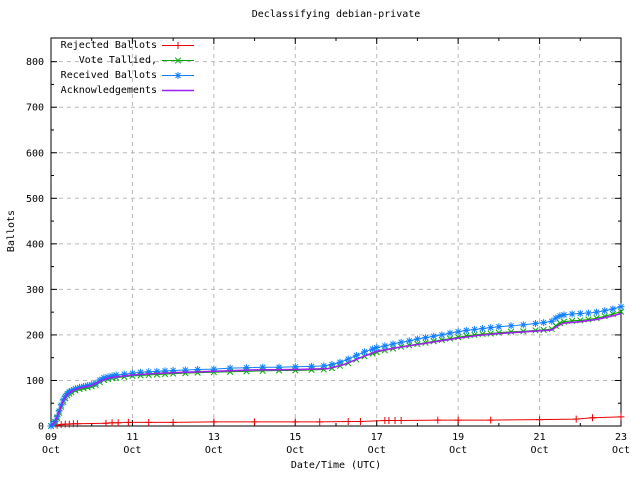 The width and height of the screenshot is (640, 480). Describe the element at coordinates (214, 437) in the screenshot. I see `x-tick-label-day: 13` at that location.